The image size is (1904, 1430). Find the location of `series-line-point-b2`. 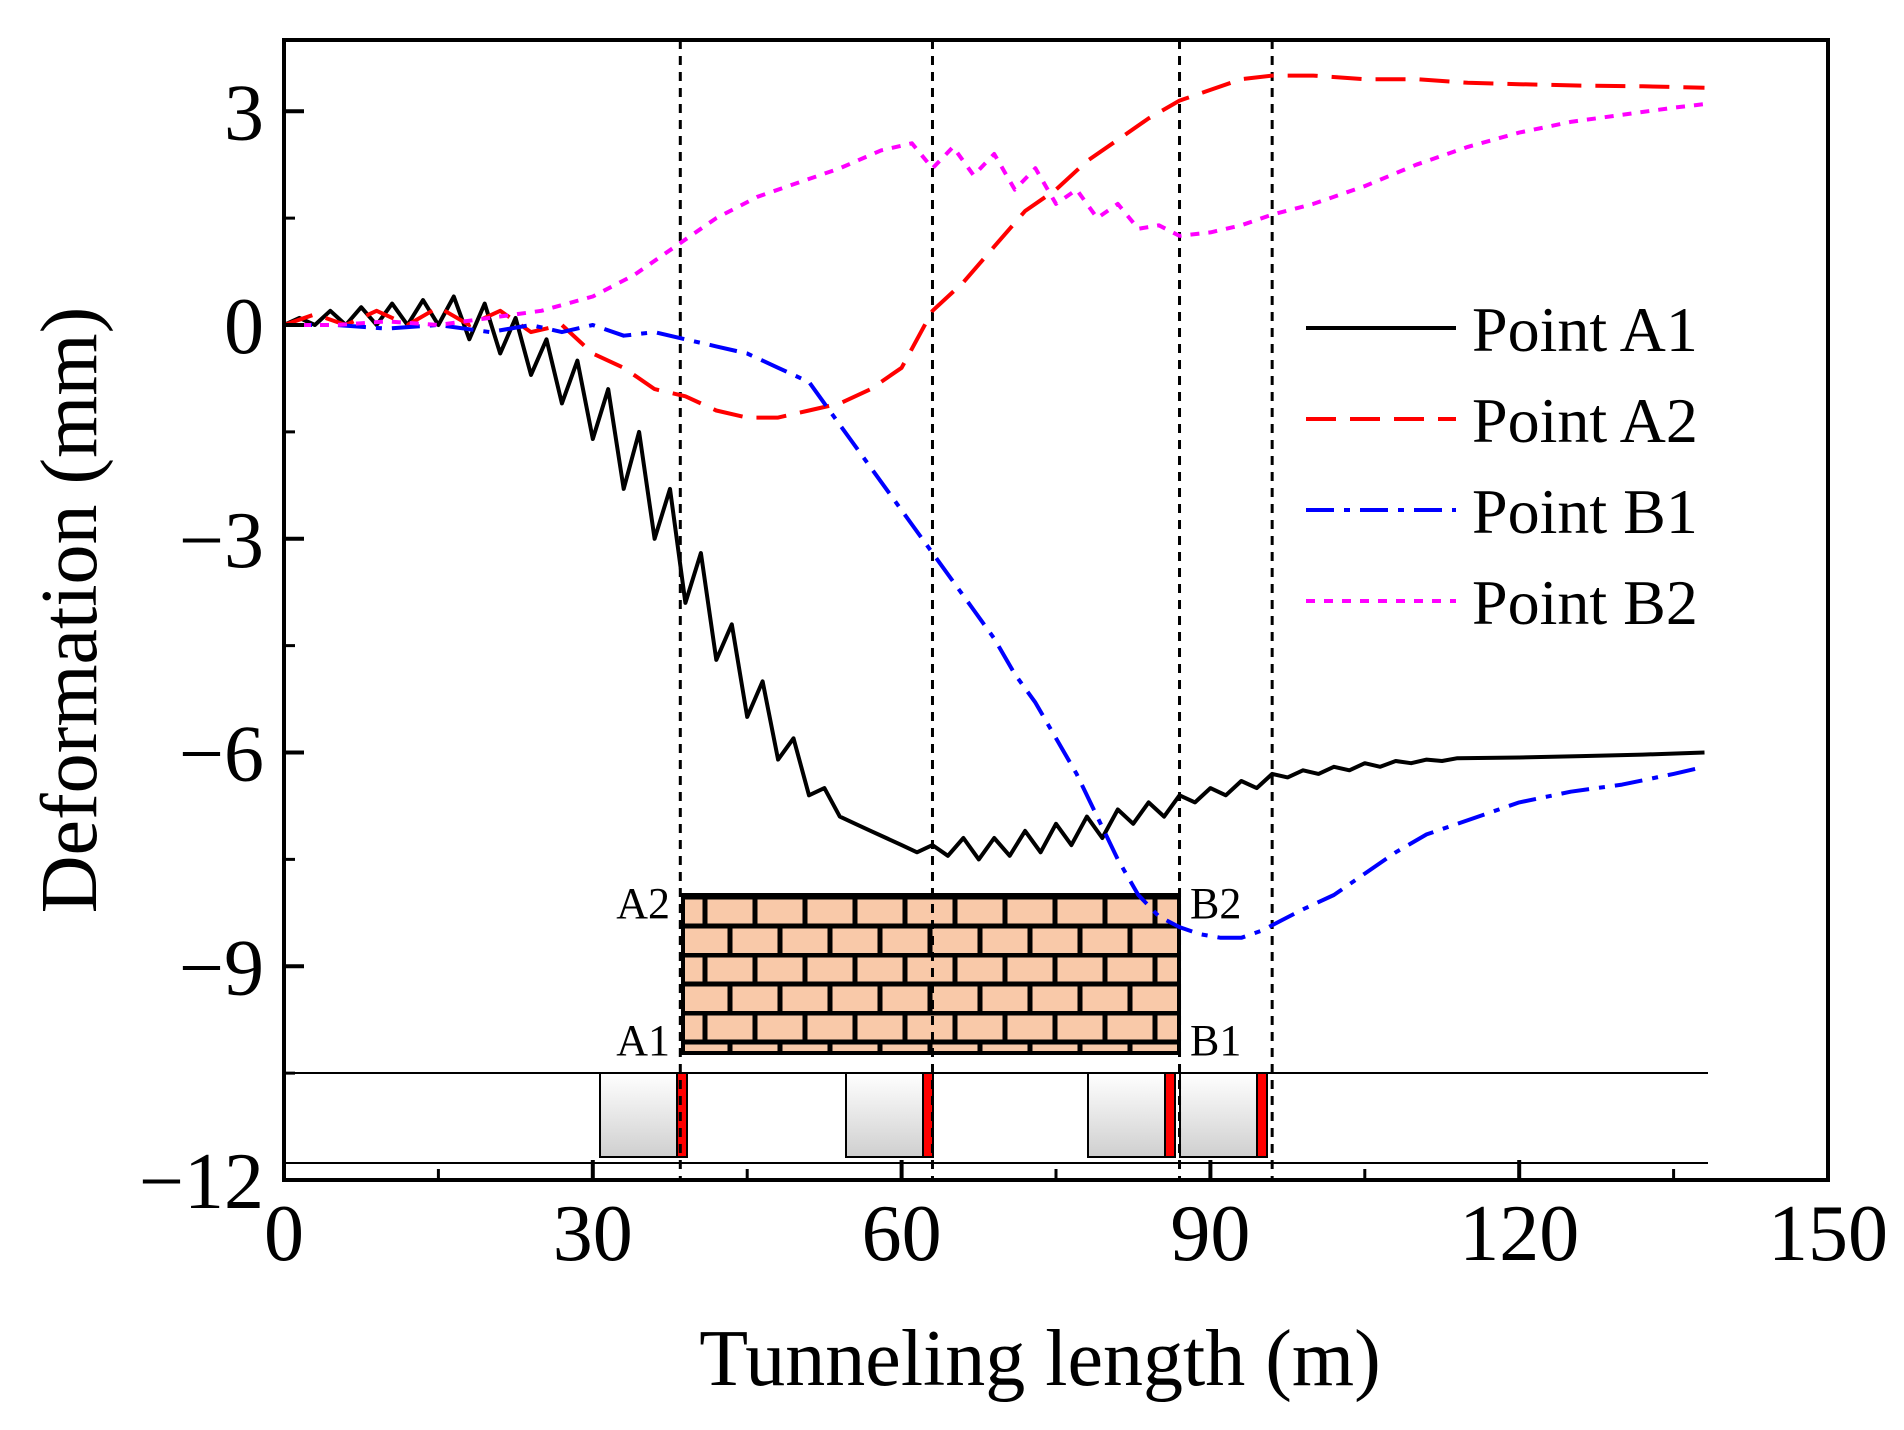

series-line-point-b2 is located at coordinates (994, 214).